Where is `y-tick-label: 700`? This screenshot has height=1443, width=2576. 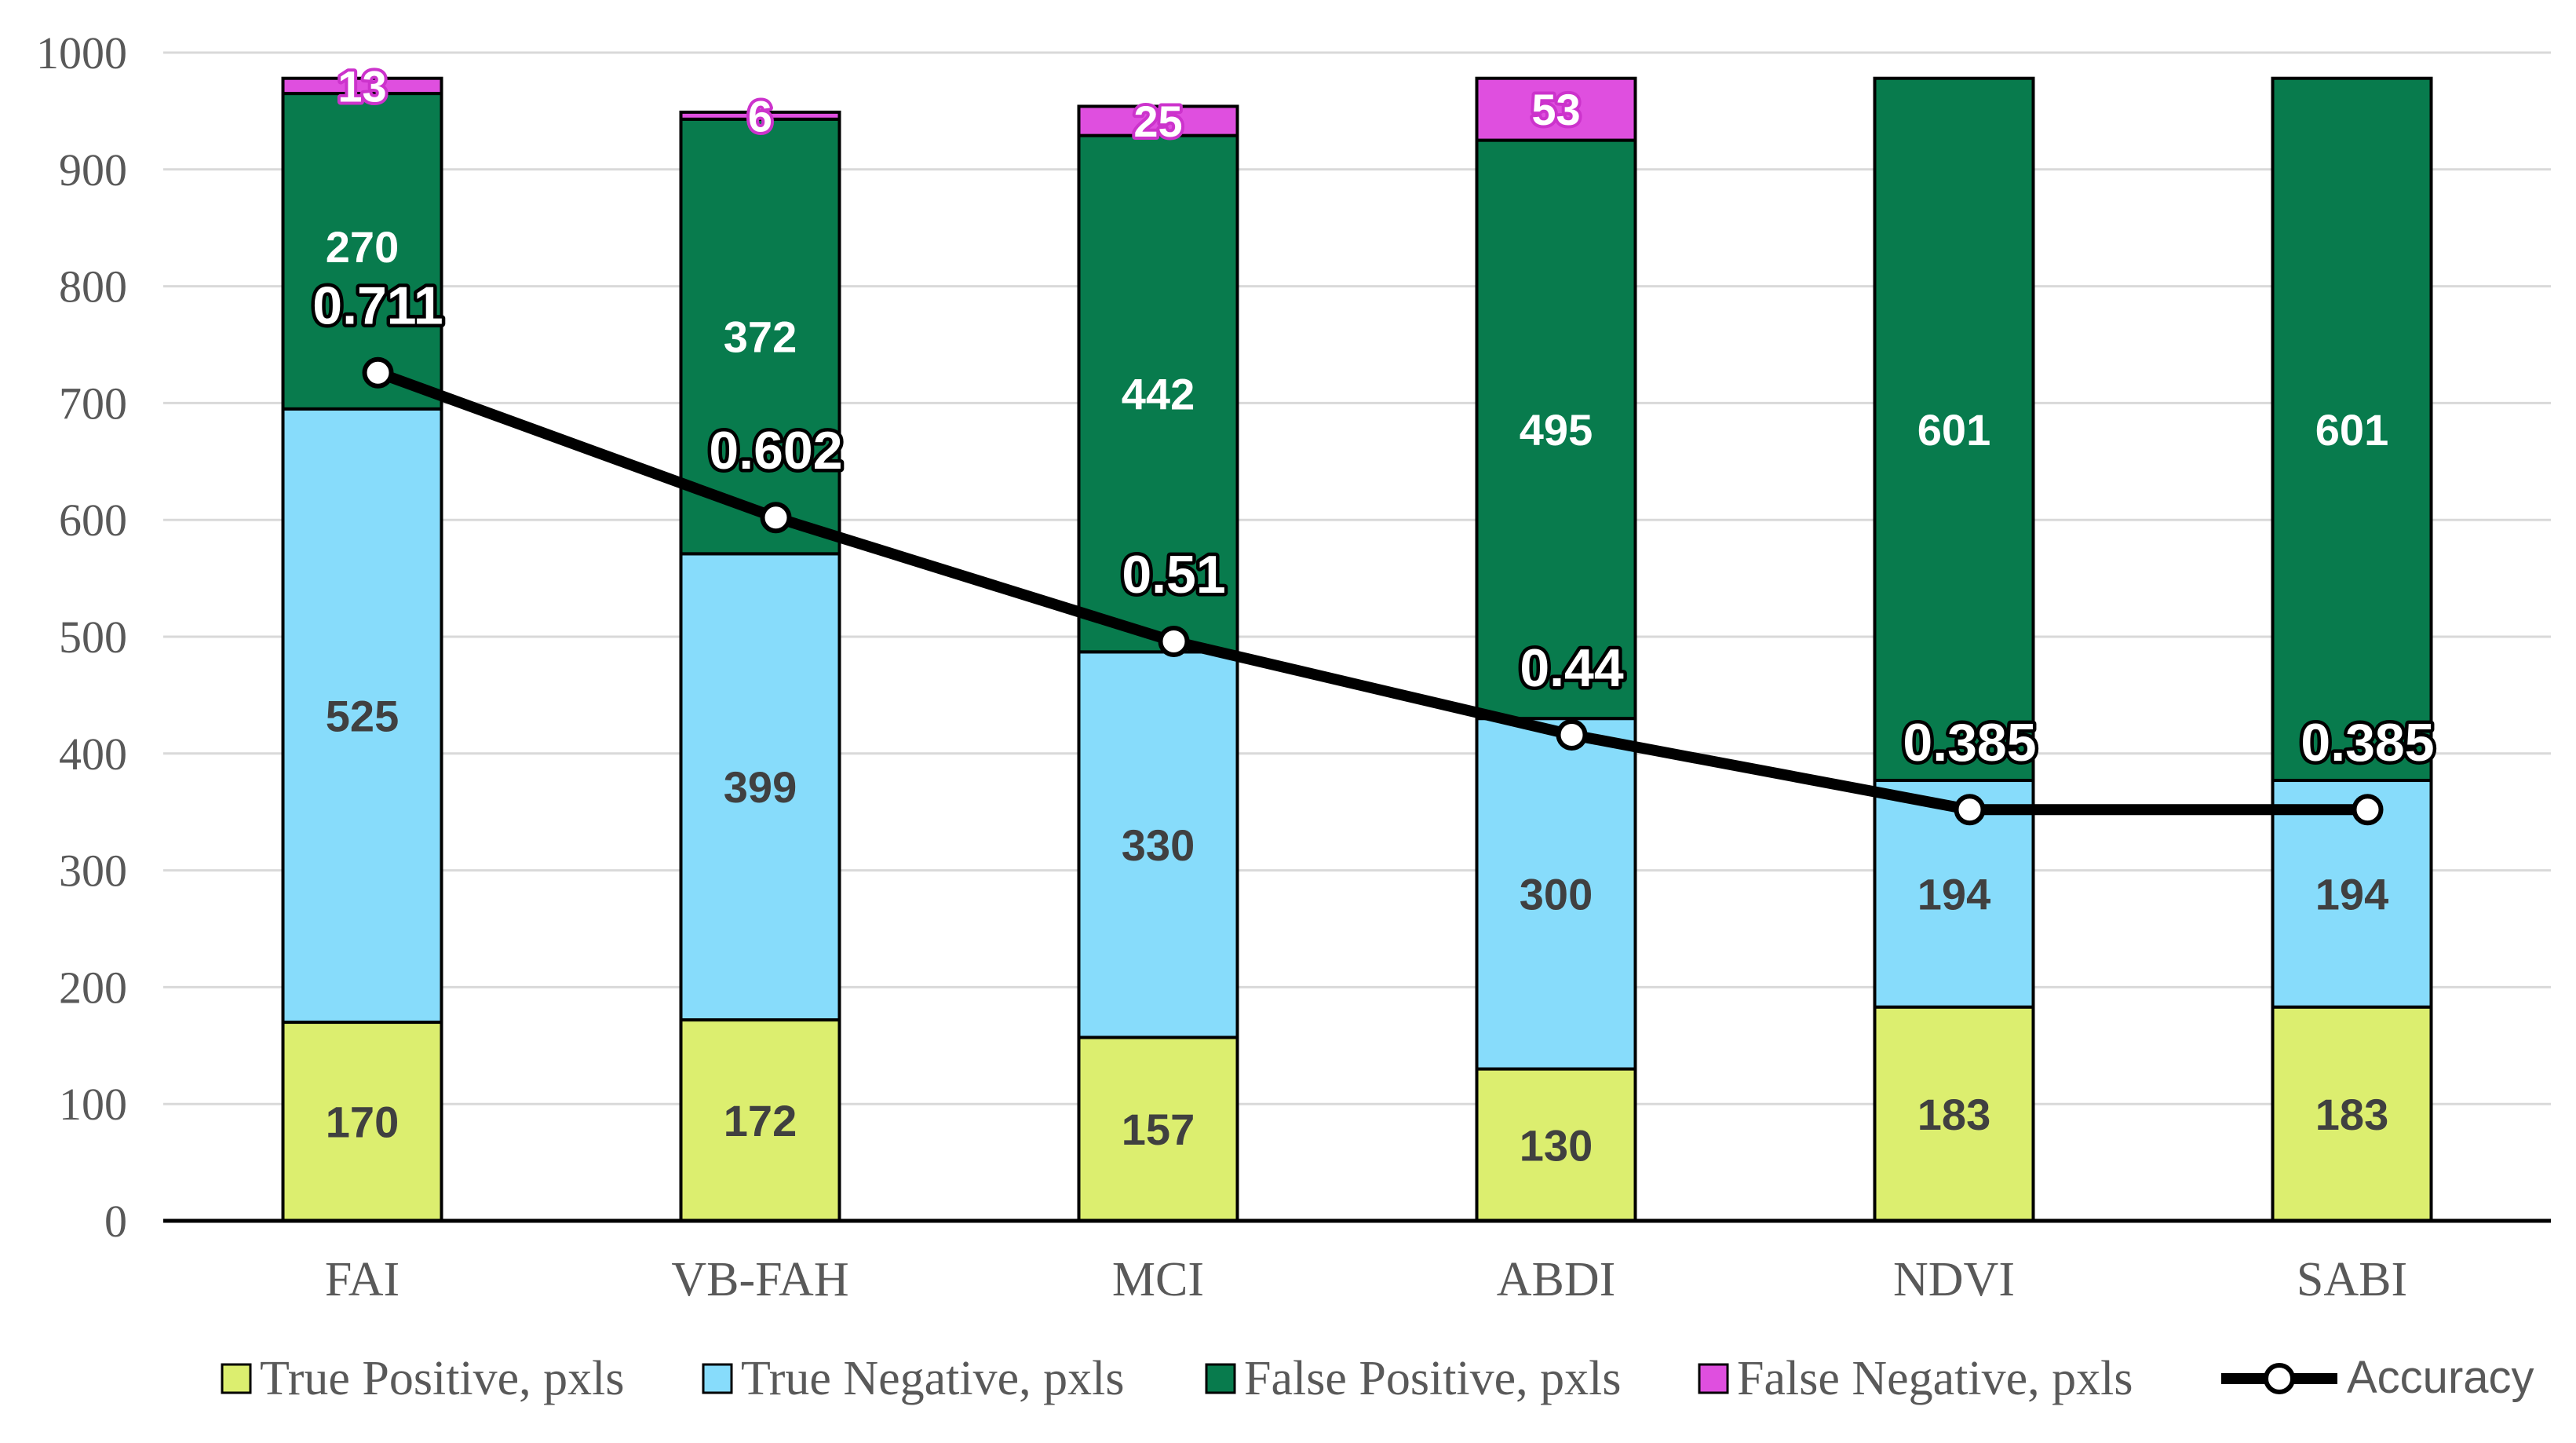 y-tick-label: 700 is located at coordinates (93, 403).